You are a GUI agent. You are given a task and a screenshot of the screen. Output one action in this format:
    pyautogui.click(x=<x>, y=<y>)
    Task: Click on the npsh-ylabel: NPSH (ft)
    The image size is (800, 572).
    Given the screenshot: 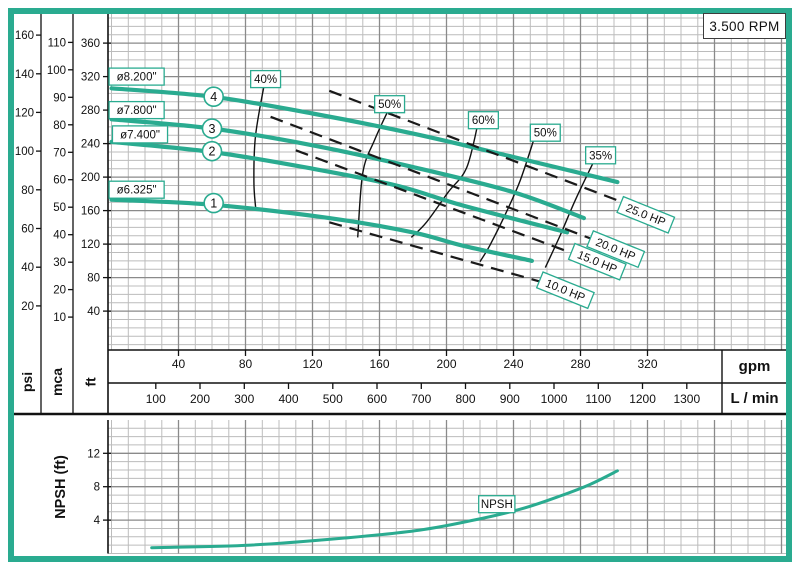 What is the action you would take?
    pyautogui.click(x=60, y=487)
    